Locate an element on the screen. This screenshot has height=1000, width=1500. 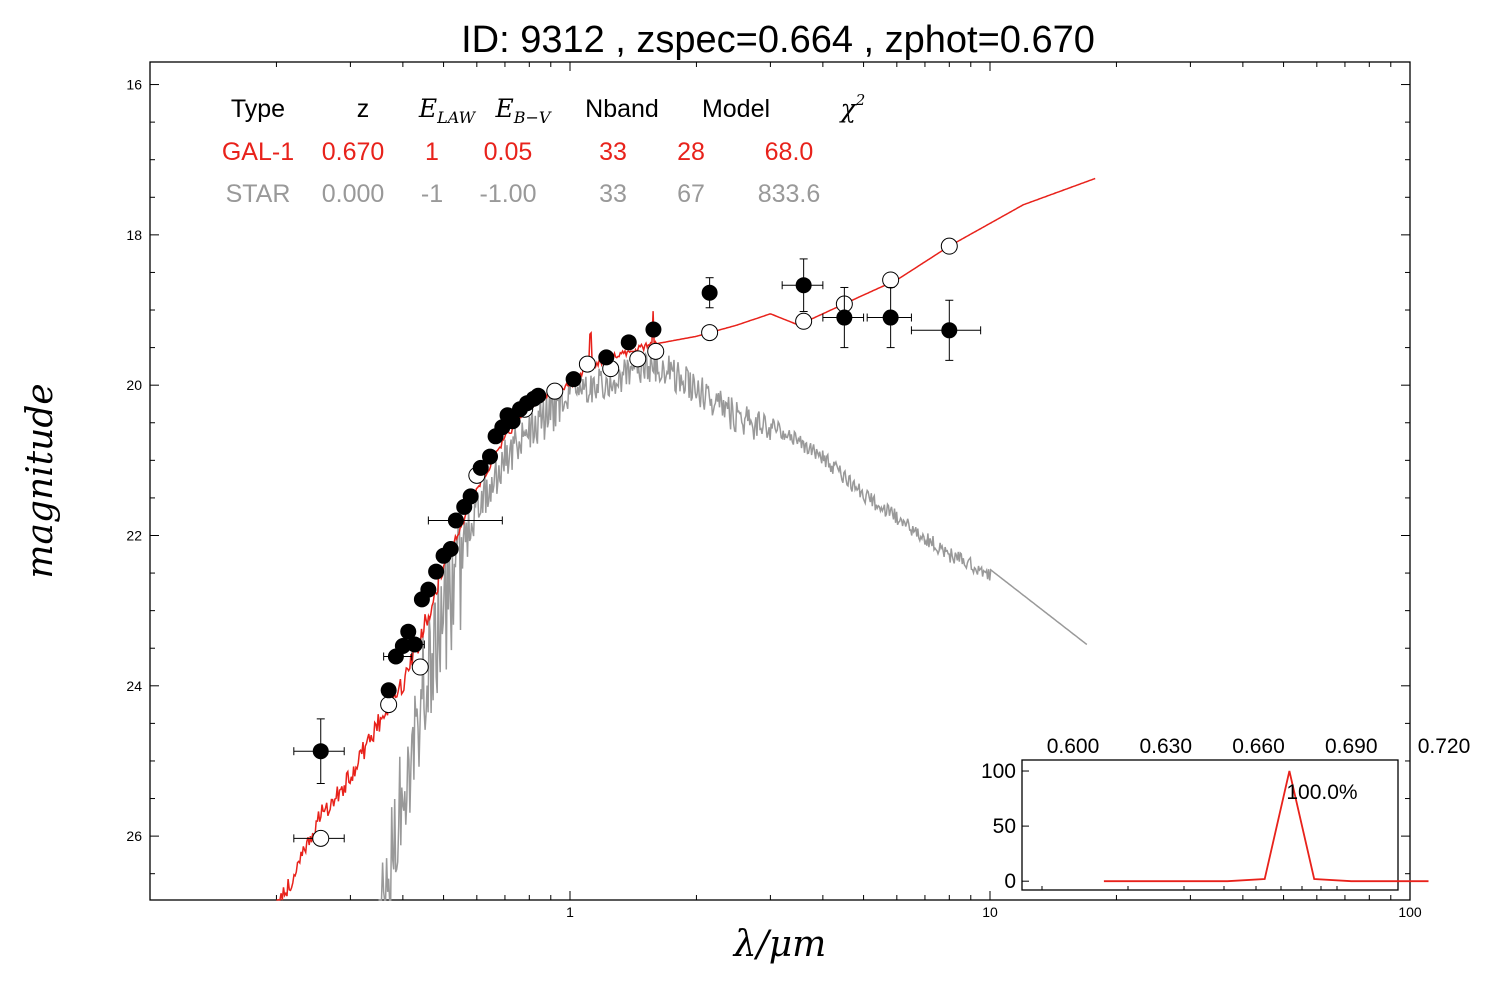
table-cell: 68.0 is located at coordinates (789, 152).